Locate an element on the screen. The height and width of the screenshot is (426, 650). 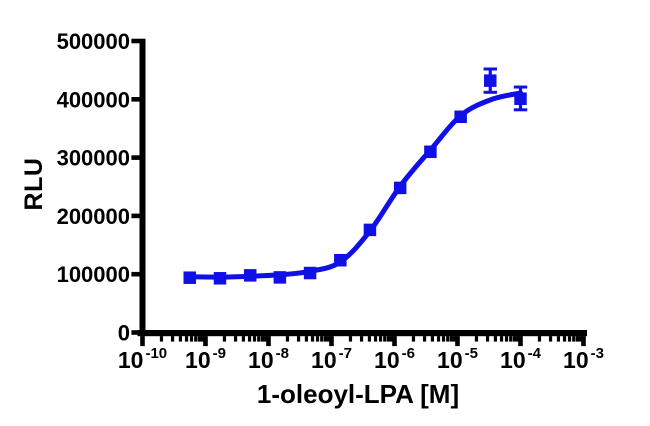
y-tick-label: 500000 is located at coordinates (93, 41).